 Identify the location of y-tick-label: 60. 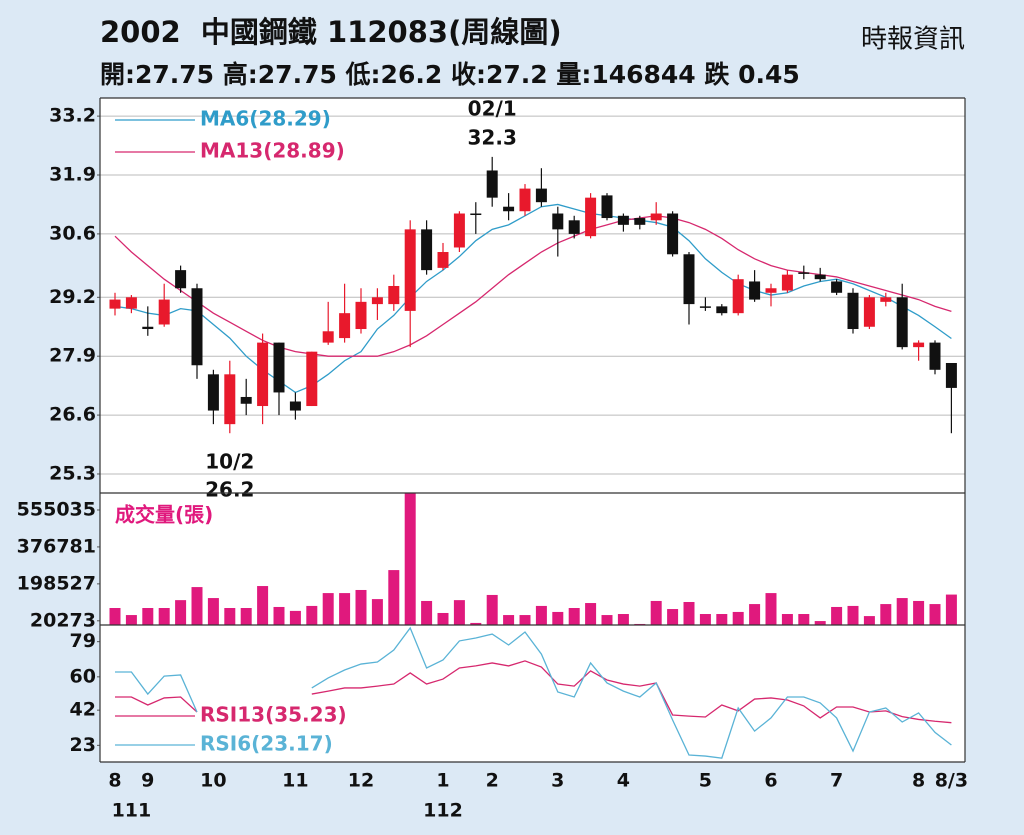
(83, 676).